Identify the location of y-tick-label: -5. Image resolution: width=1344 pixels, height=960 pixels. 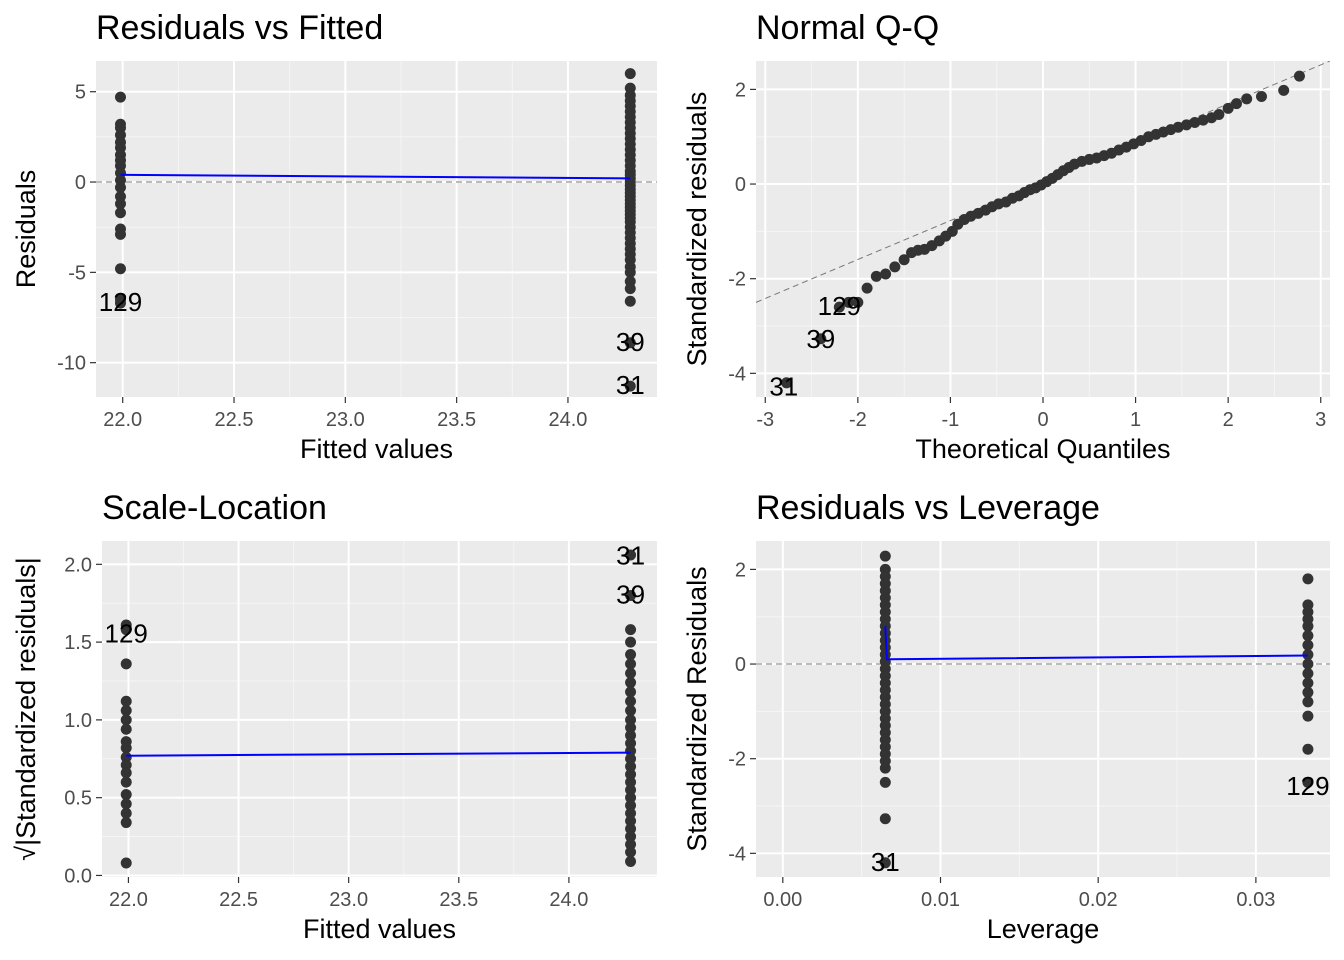
(77, 273).